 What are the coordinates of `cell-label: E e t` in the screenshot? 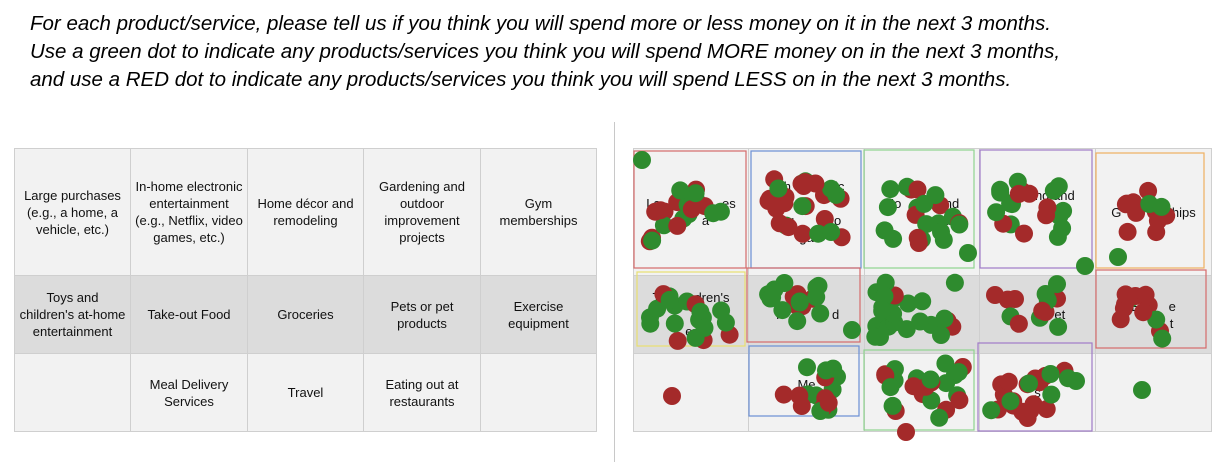 It's located at (1153, 314).